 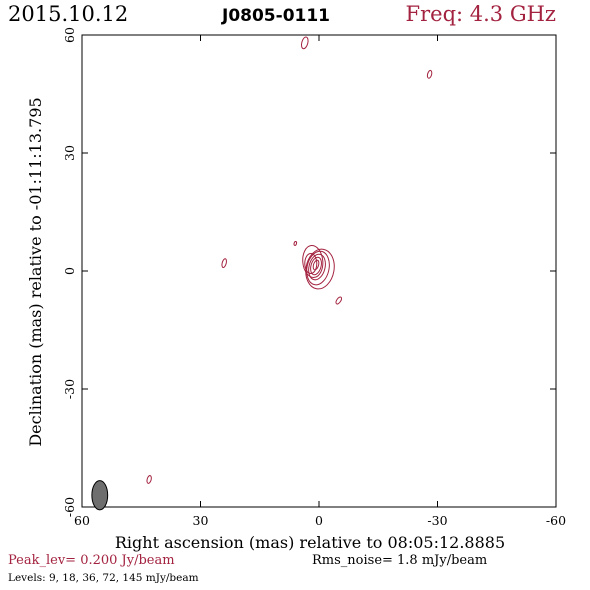 I want to click on y-tick-label: -30, so click(x=69, y=389).